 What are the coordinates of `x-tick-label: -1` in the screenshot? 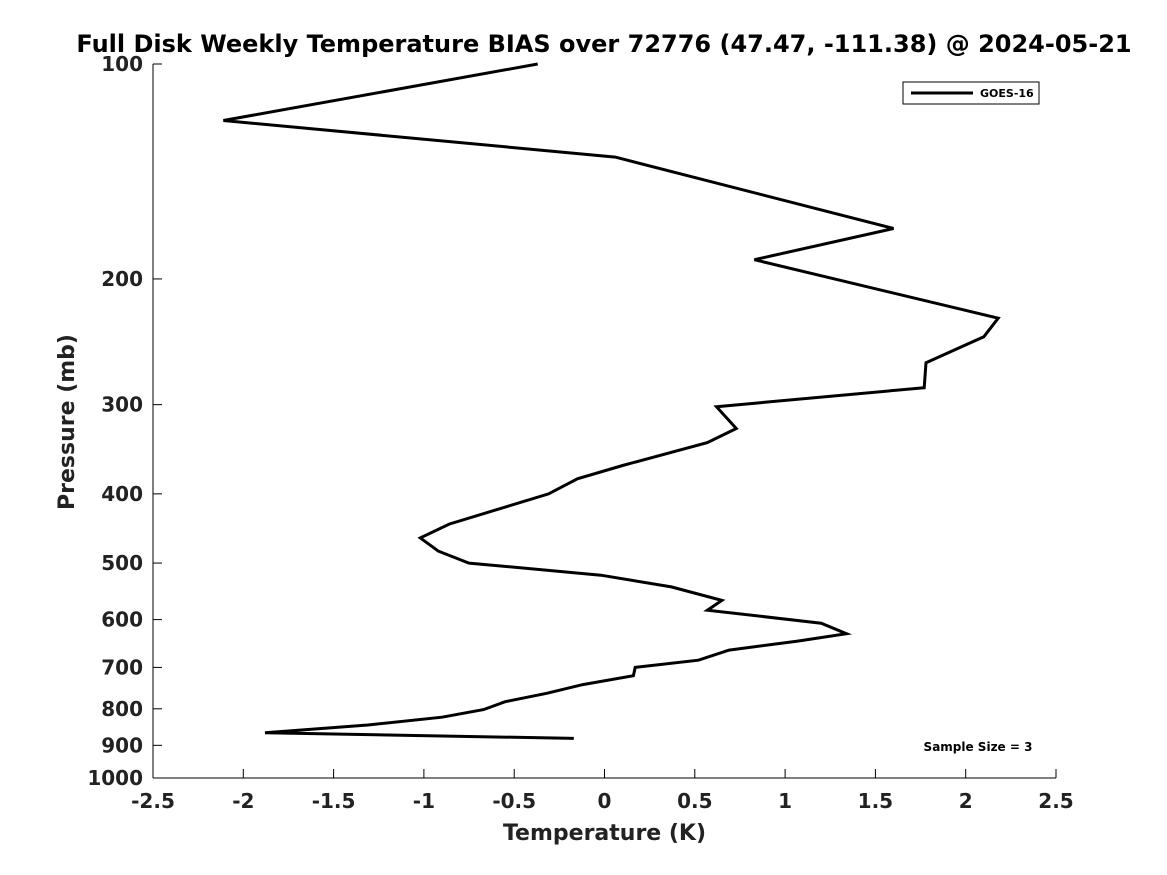 It's located at (424, 801).